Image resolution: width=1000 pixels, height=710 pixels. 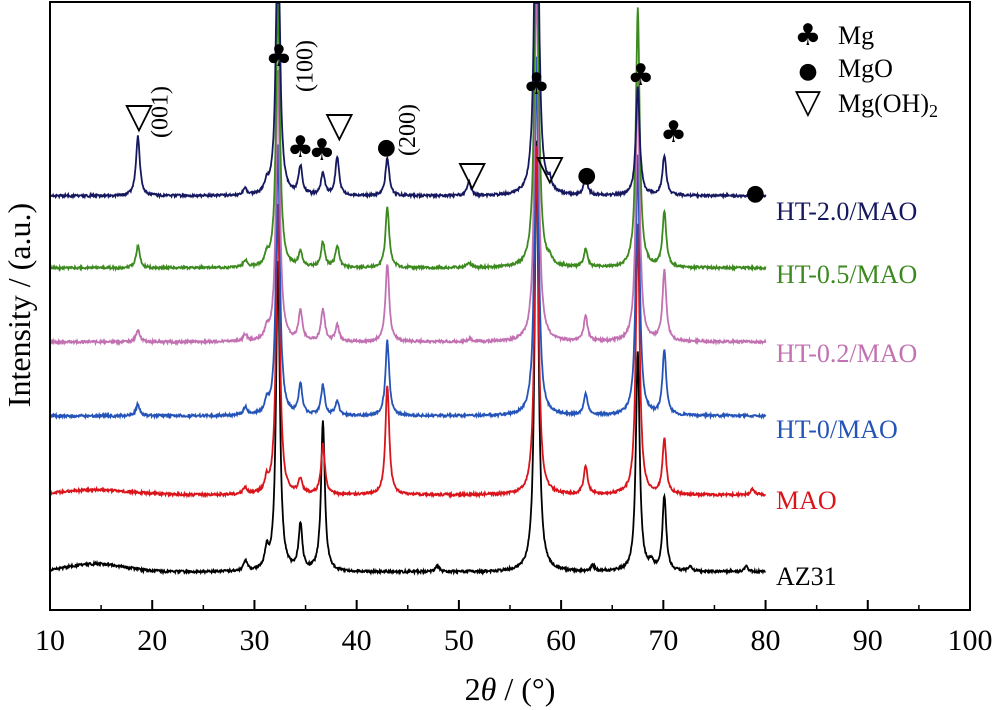 I want to click on hkl-label: (100), so click(x=306, y=66).